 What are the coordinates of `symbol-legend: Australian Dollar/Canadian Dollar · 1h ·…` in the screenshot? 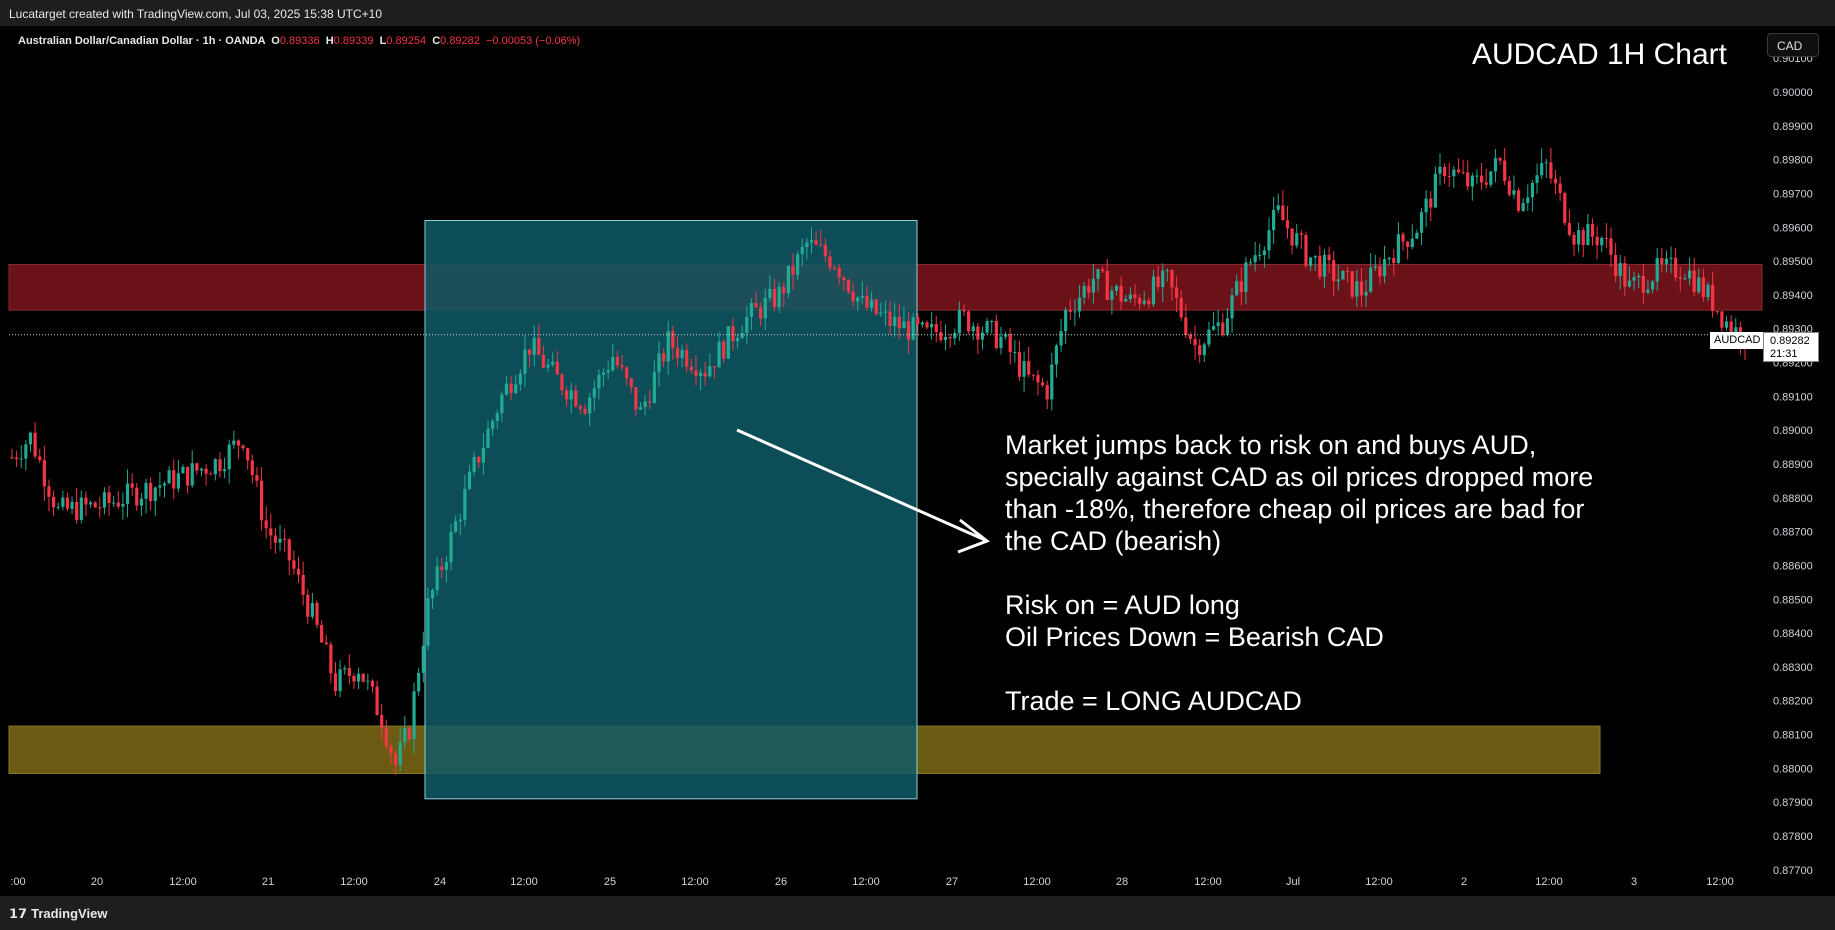 It's located at (299, 41).